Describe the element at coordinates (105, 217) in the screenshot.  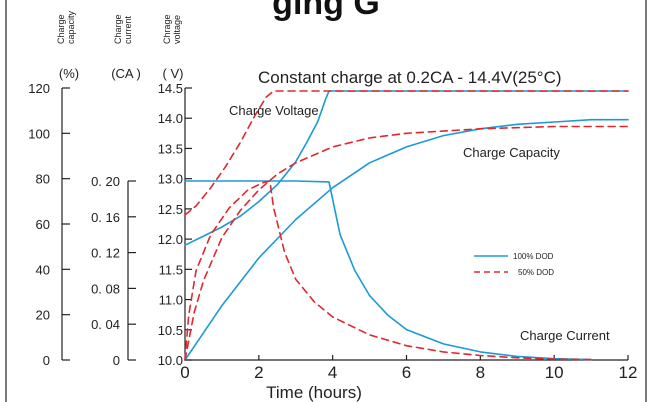
I see `current-tick-label: 0. 16` at that location.